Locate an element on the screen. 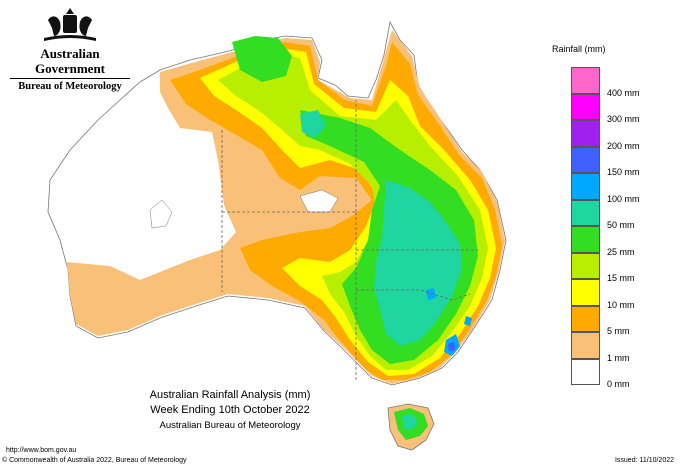  legend-label: 150 mm is located at coordinates (623, 172).